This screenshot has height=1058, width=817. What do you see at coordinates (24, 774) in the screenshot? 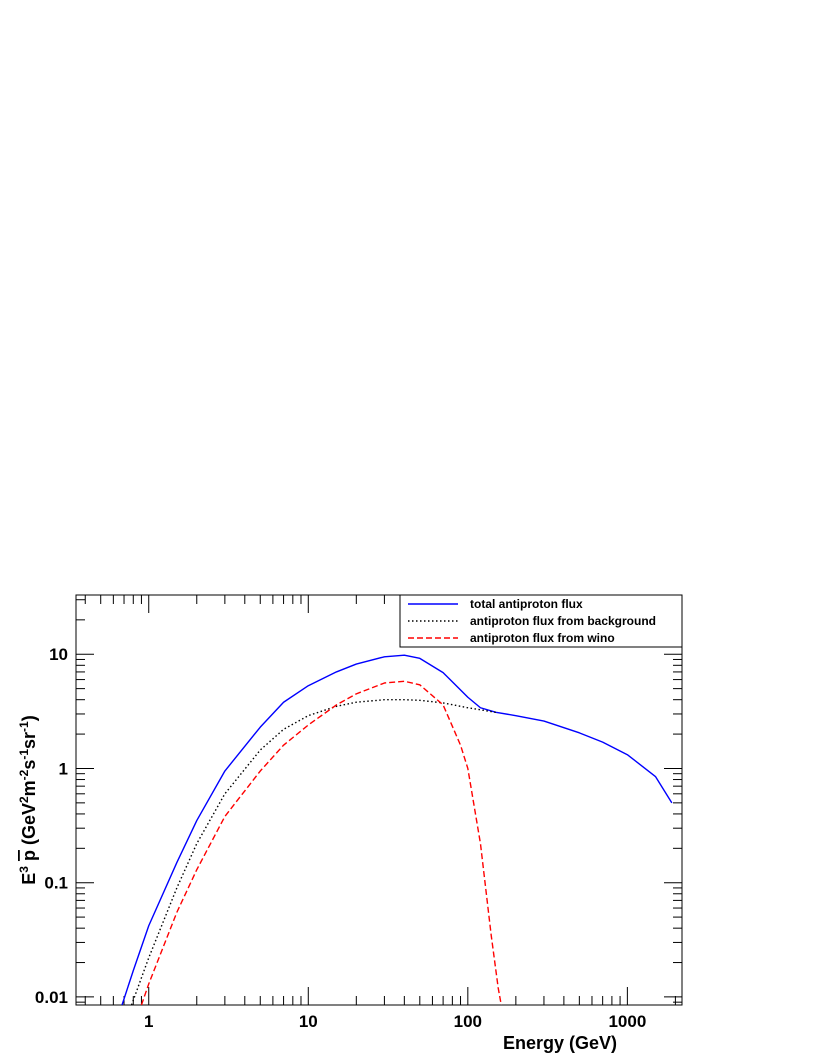
I see `y-title-m-exp: -2` at bounding box center [24, 774].